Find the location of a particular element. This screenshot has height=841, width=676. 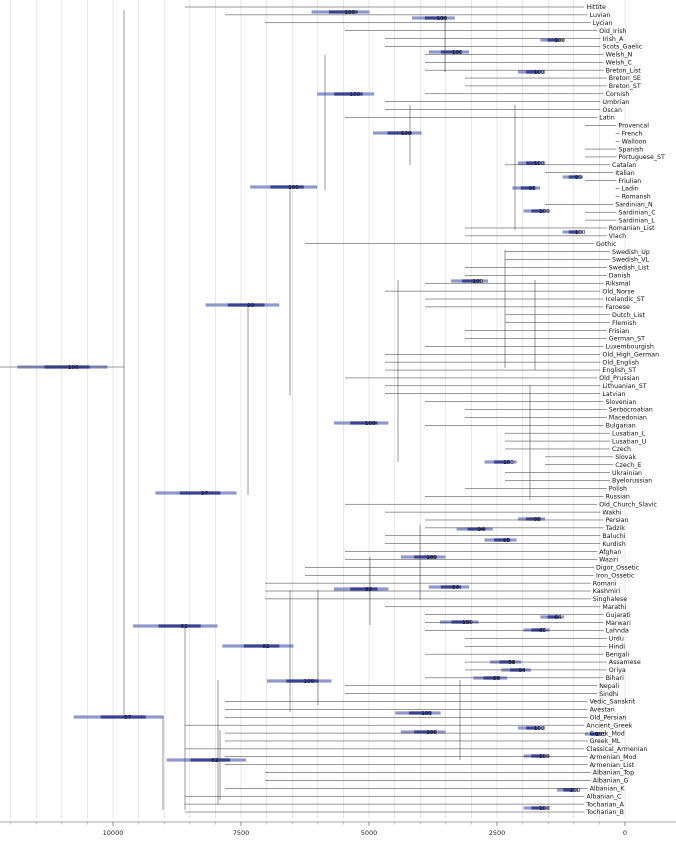

taxon-label: Czech is located at coordinates (621, 449).